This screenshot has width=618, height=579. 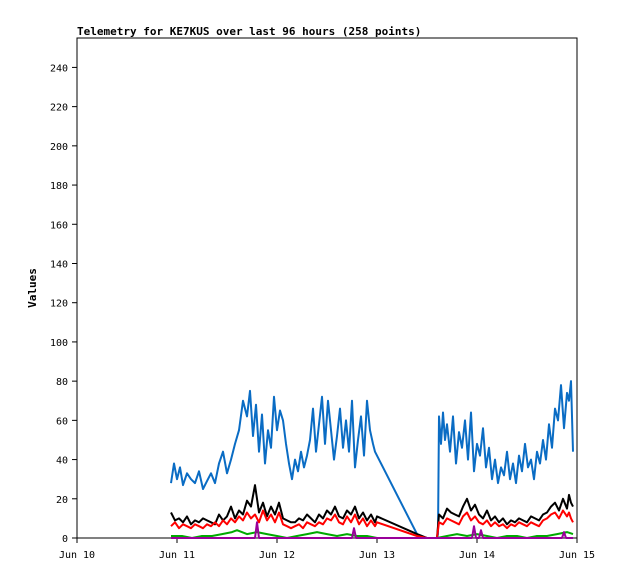 What do you see at coordinates (327, 549) in the screenshot?
I see `x-axis-ticks: Jun 10 Jun 11 Jun 12 Jun 13 Jun 14 Jun 15` at bounding box center [327, 549].